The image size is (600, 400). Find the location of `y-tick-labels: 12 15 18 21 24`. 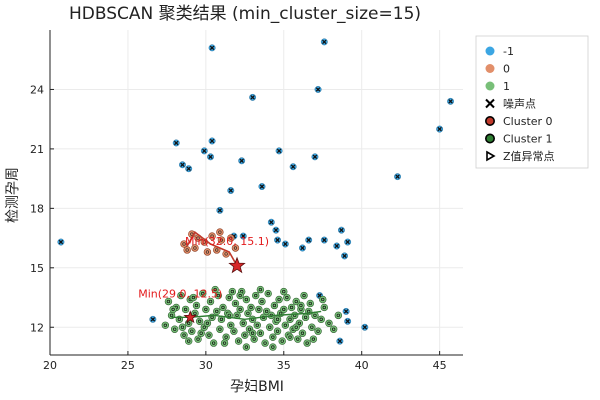

y-tick-labels: 12 15 18 21 24 is located at coordinates (37, 208).